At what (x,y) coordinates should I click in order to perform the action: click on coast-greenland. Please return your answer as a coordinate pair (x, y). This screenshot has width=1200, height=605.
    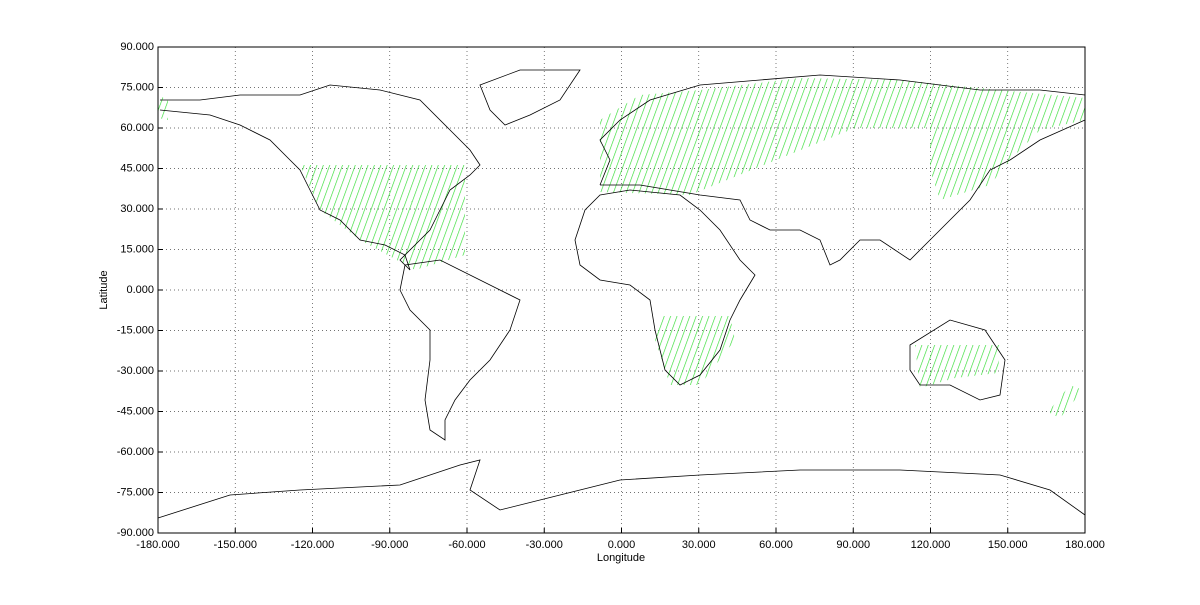
    Looking at the image, I should click on (530, 97).